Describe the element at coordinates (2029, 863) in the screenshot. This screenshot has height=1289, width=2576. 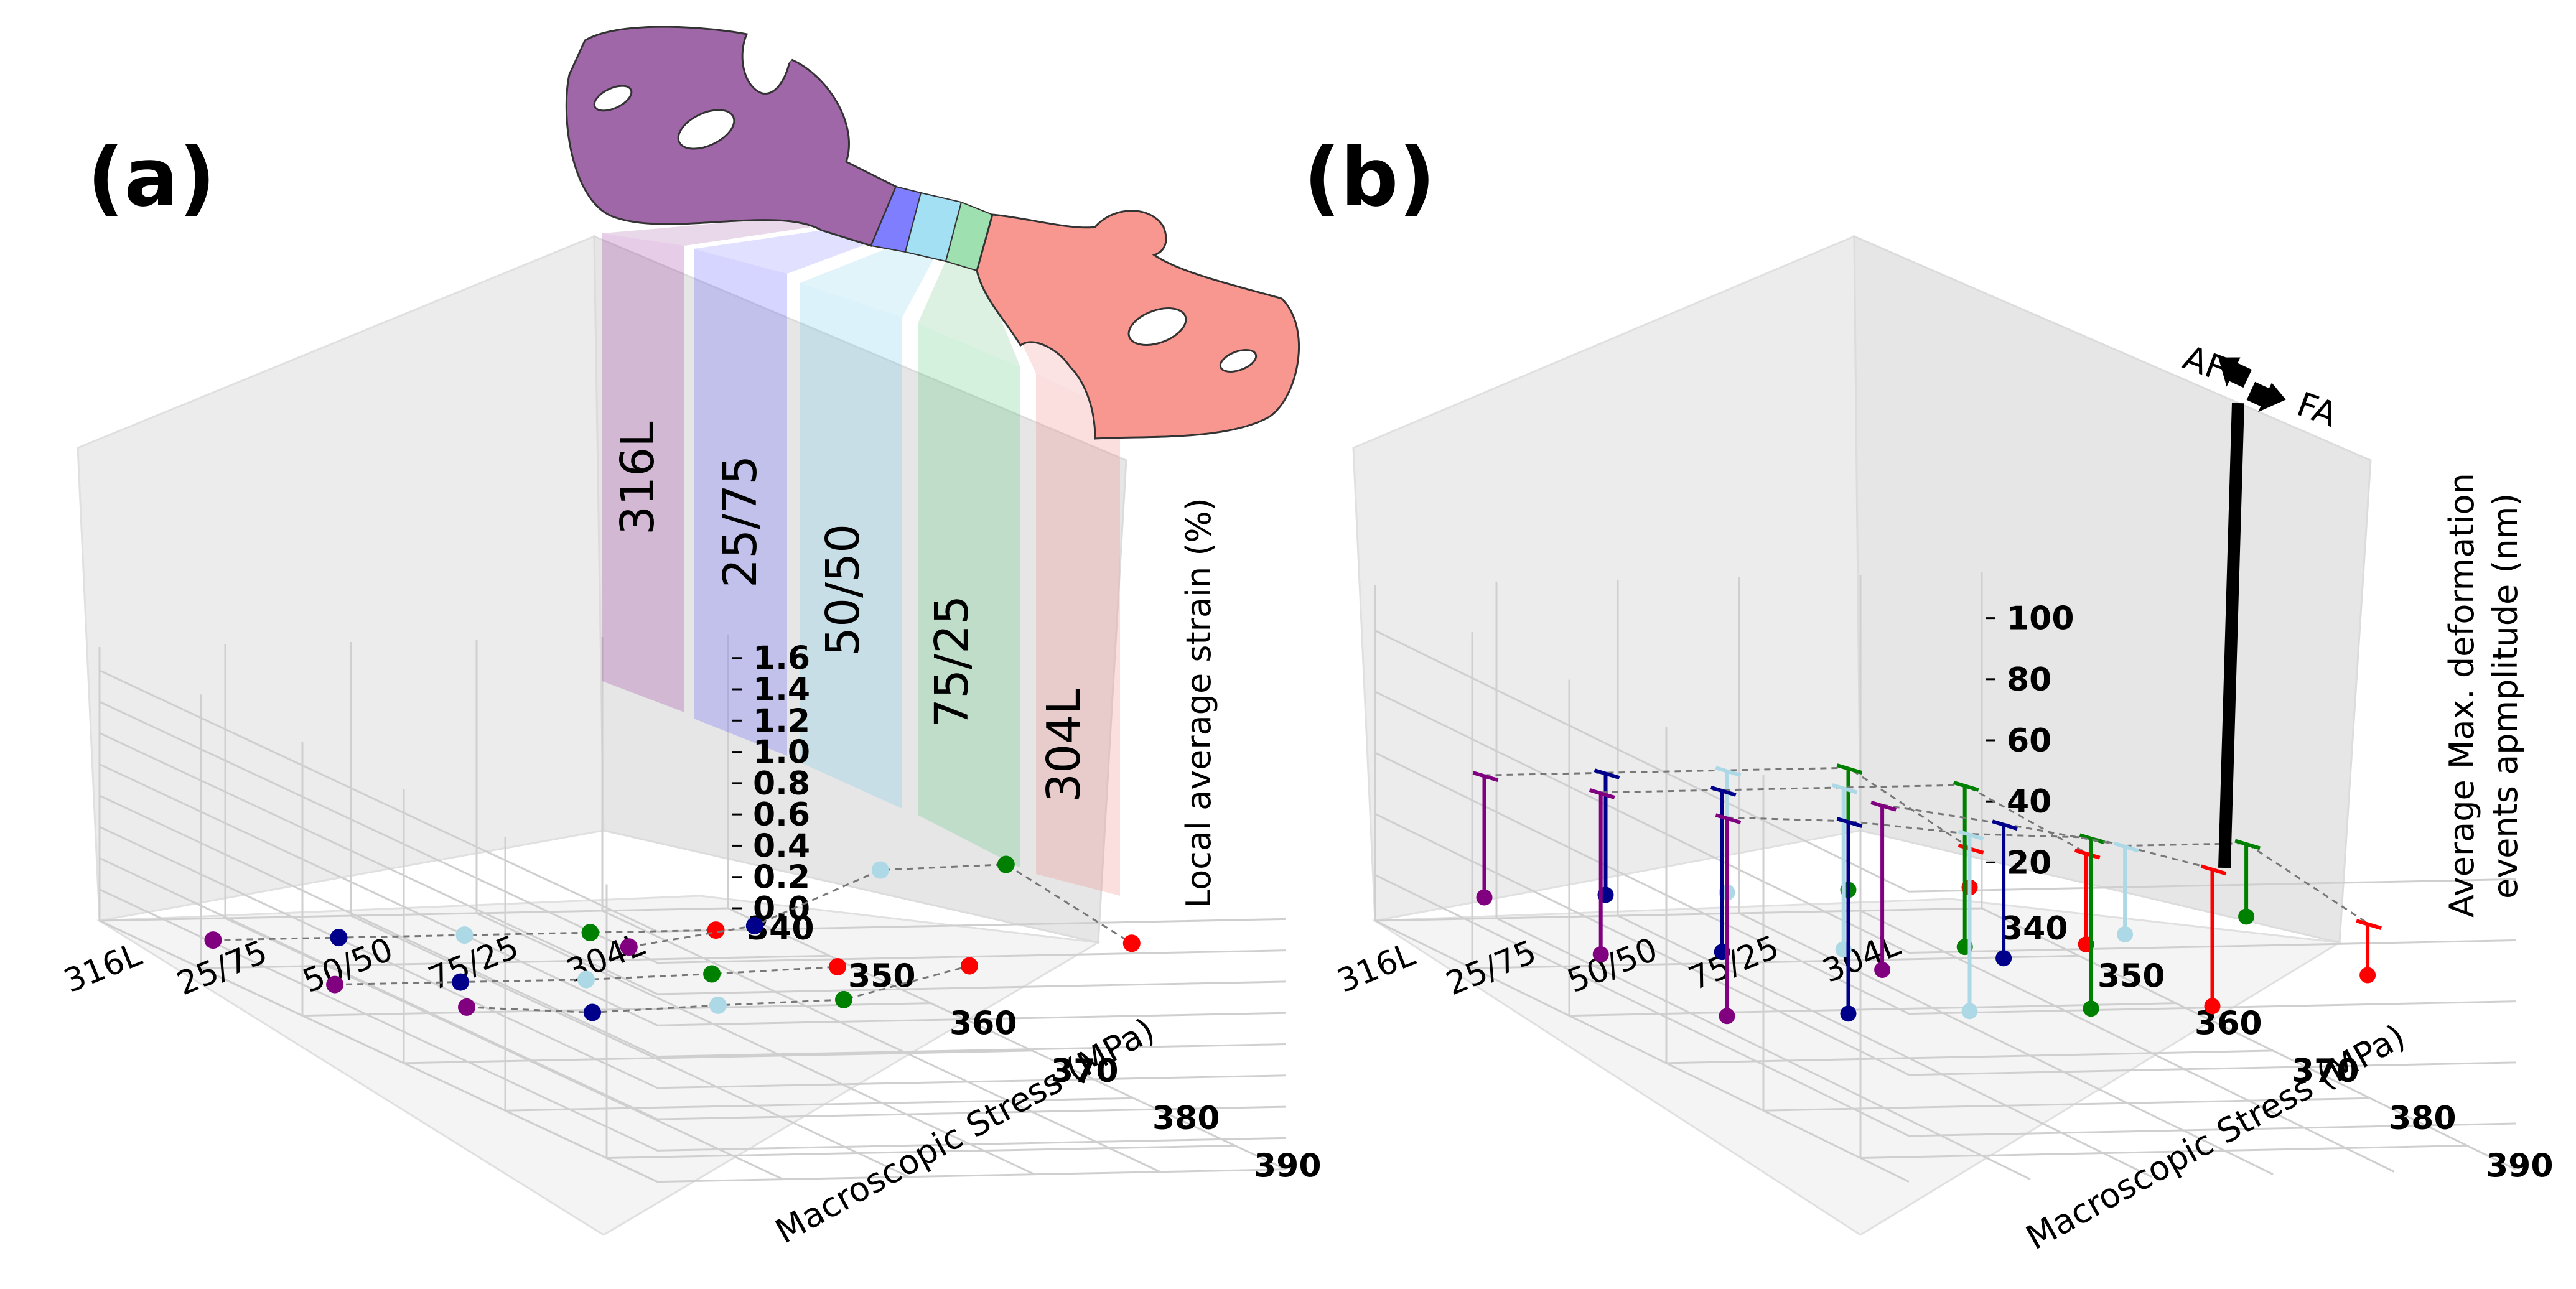
I see `z-tick-label: 20` at that location.